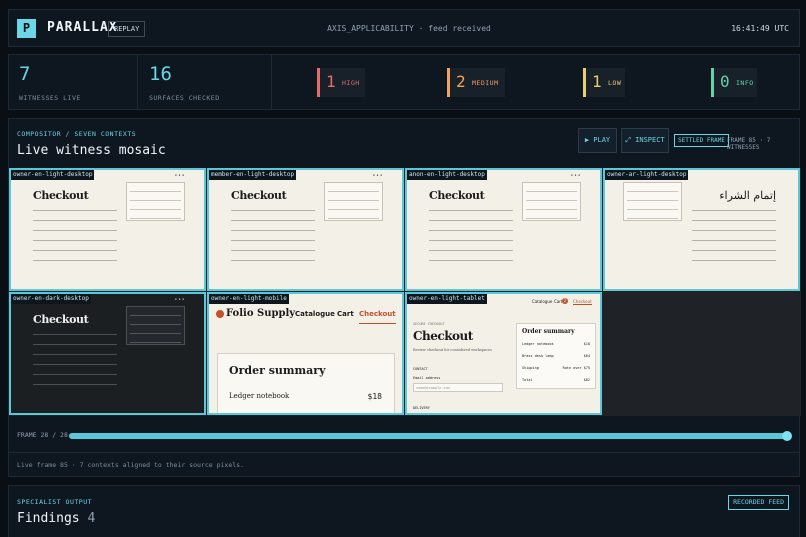 The width and height of the screenshot is (806, 537). I want to click on brand-name: PARALLAX, so click(82, 27).